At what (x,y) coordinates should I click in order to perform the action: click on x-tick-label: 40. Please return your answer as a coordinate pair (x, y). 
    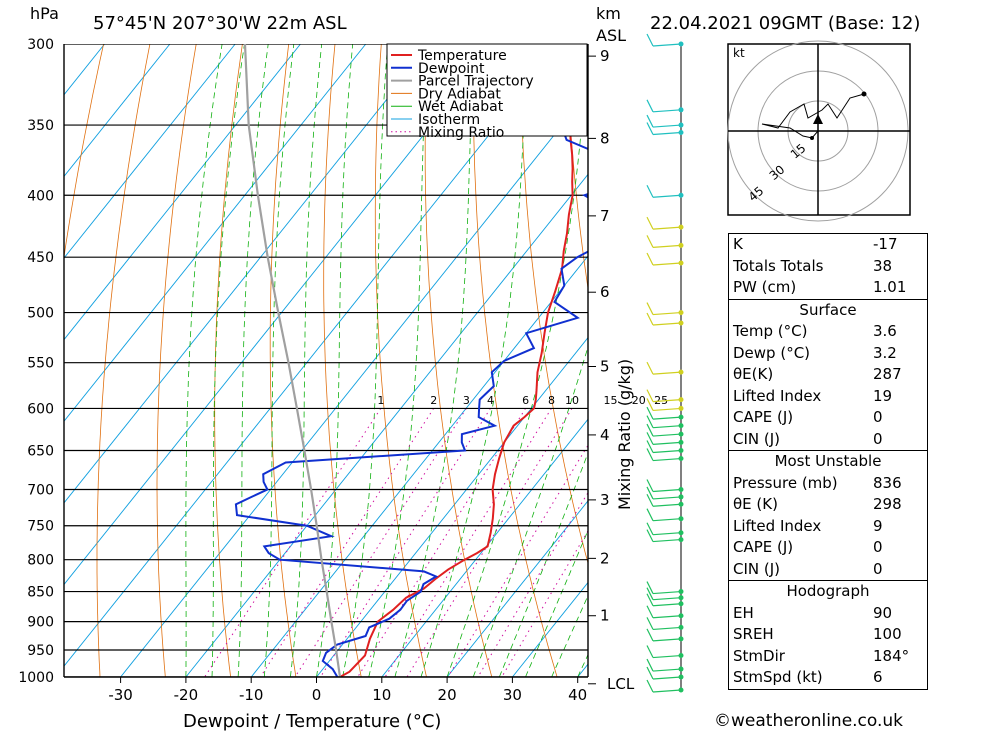
    Looking at the image, I should click on (577, 695).